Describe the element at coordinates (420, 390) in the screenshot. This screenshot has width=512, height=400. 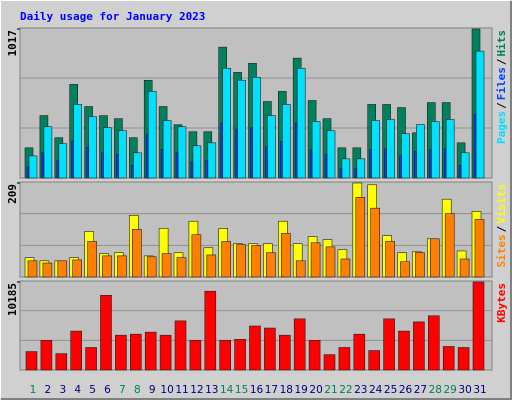
I see `x-tick-label: 27` at that location.